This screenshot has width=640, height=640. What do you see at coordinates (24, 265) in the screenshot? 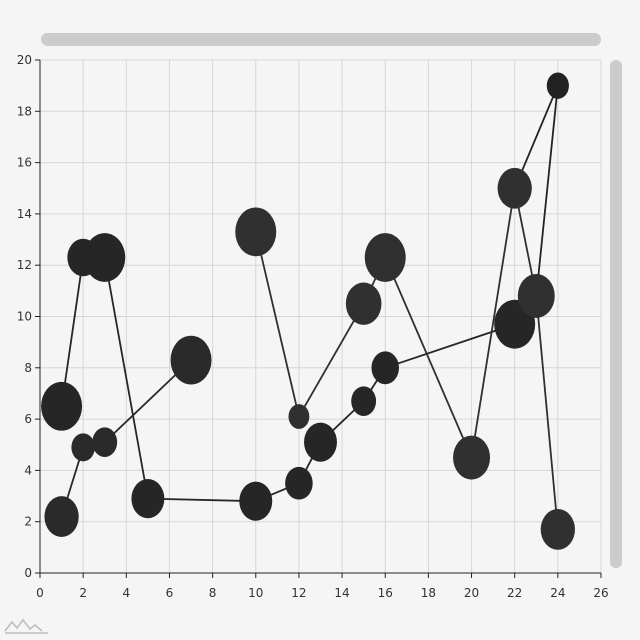
I see `y-tick-label: 12` at bounding box center [24, 265].